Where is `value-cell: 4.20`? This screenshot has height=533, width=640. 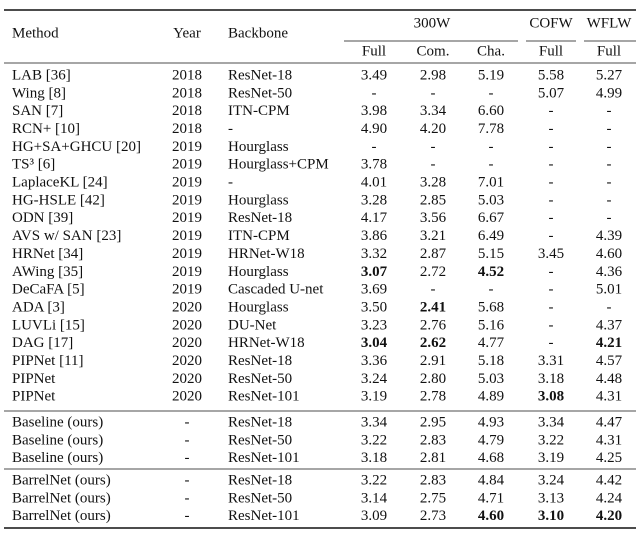
value-cell: 4.20 is located at coordinates (609, 516).